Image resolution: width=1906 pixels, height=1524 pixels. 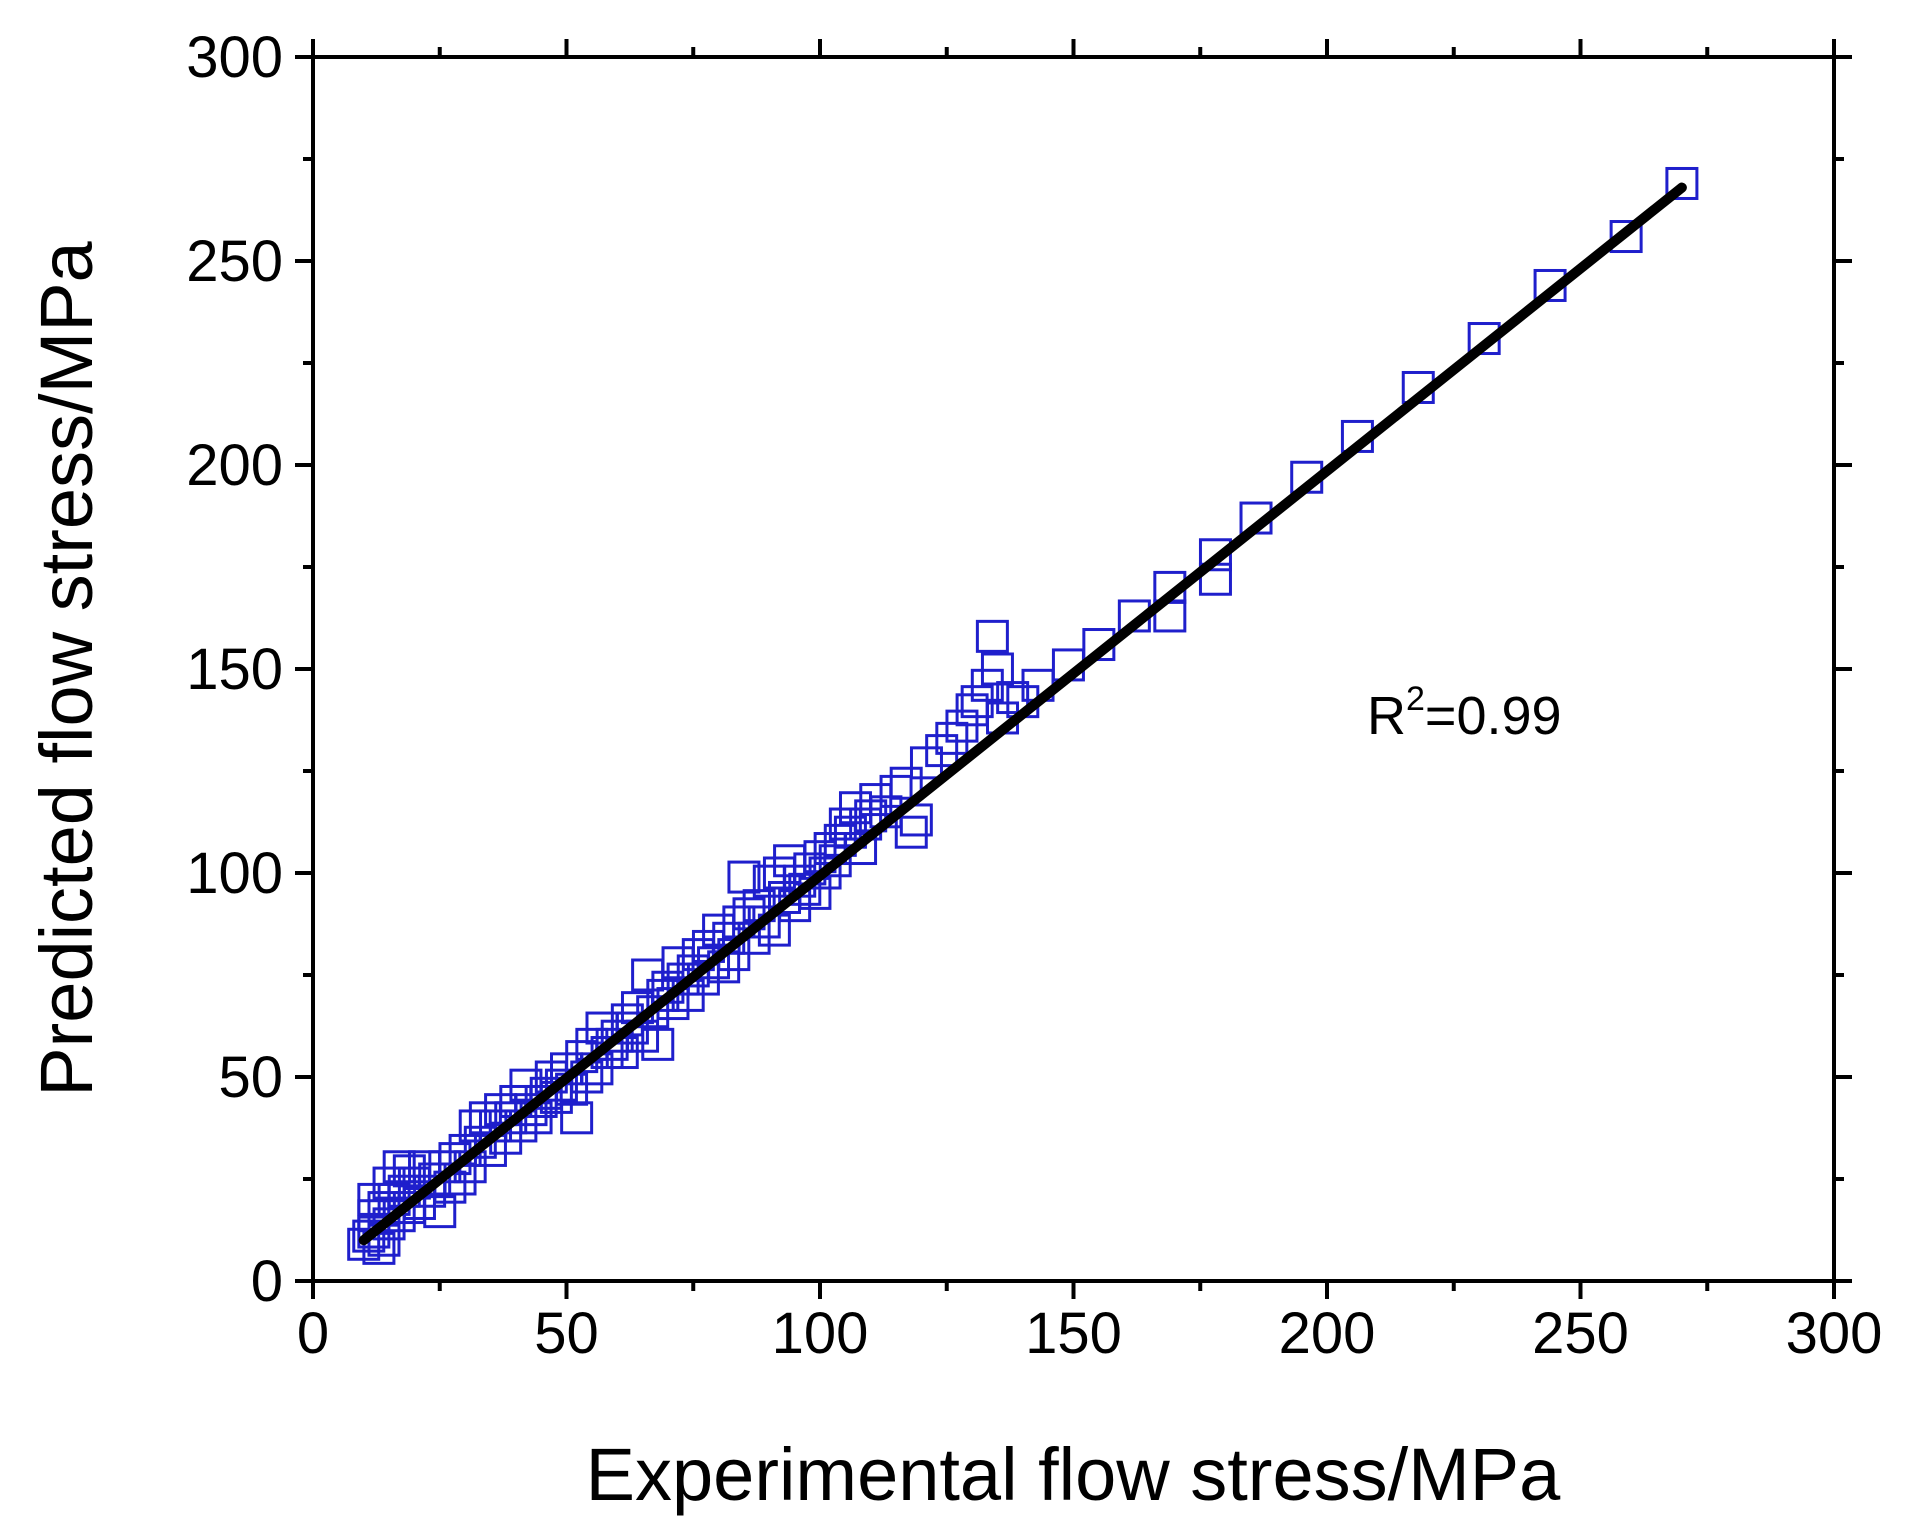 I want to click on x-tick-label: 150, so click(x=1073, y=1333).